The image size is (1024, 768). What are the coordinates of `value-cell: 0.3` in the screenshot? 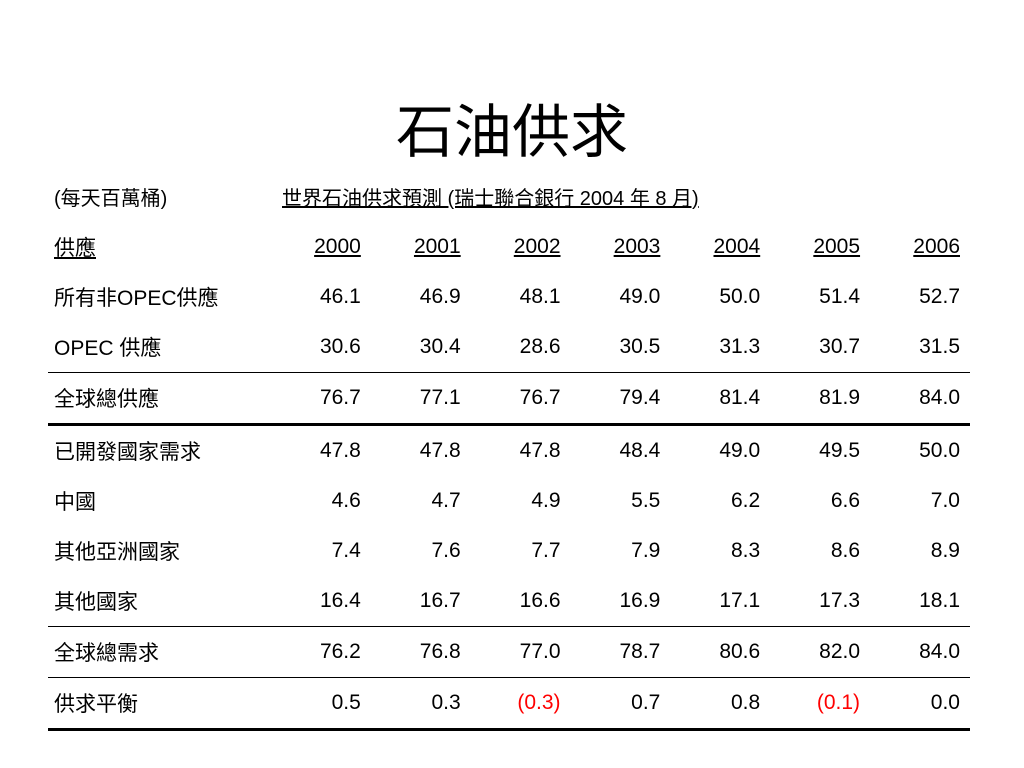 It's located at (420, 704).